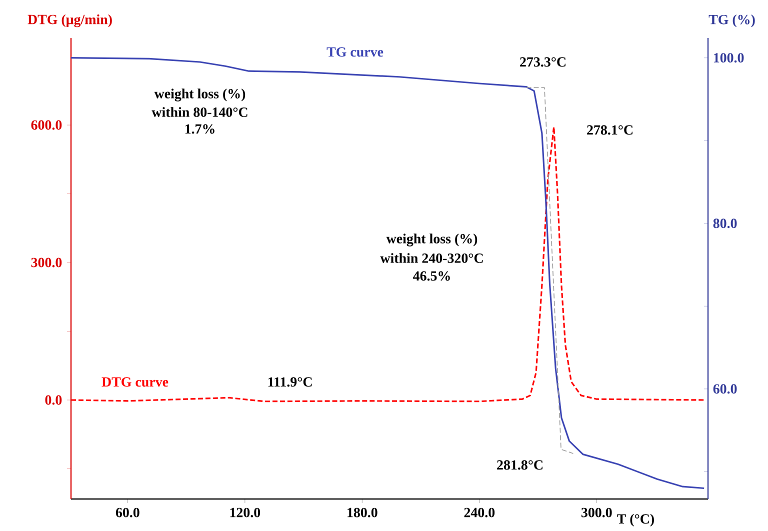 This screenshot has width=768, height=531. Describe the element at coordinates (363, 513) in the screenshot. I see `x-tick-label: 180.0` at that location.